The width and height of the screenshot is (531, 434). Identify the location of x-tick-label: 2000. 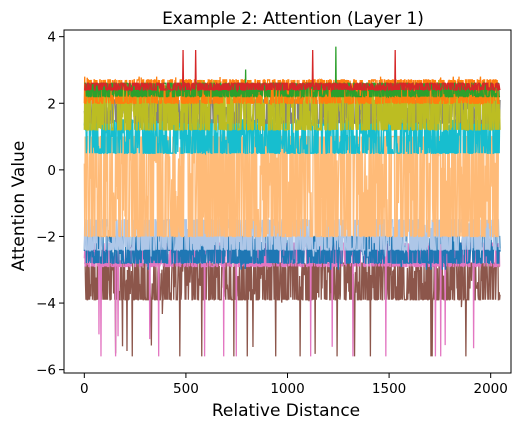
(491, 389).